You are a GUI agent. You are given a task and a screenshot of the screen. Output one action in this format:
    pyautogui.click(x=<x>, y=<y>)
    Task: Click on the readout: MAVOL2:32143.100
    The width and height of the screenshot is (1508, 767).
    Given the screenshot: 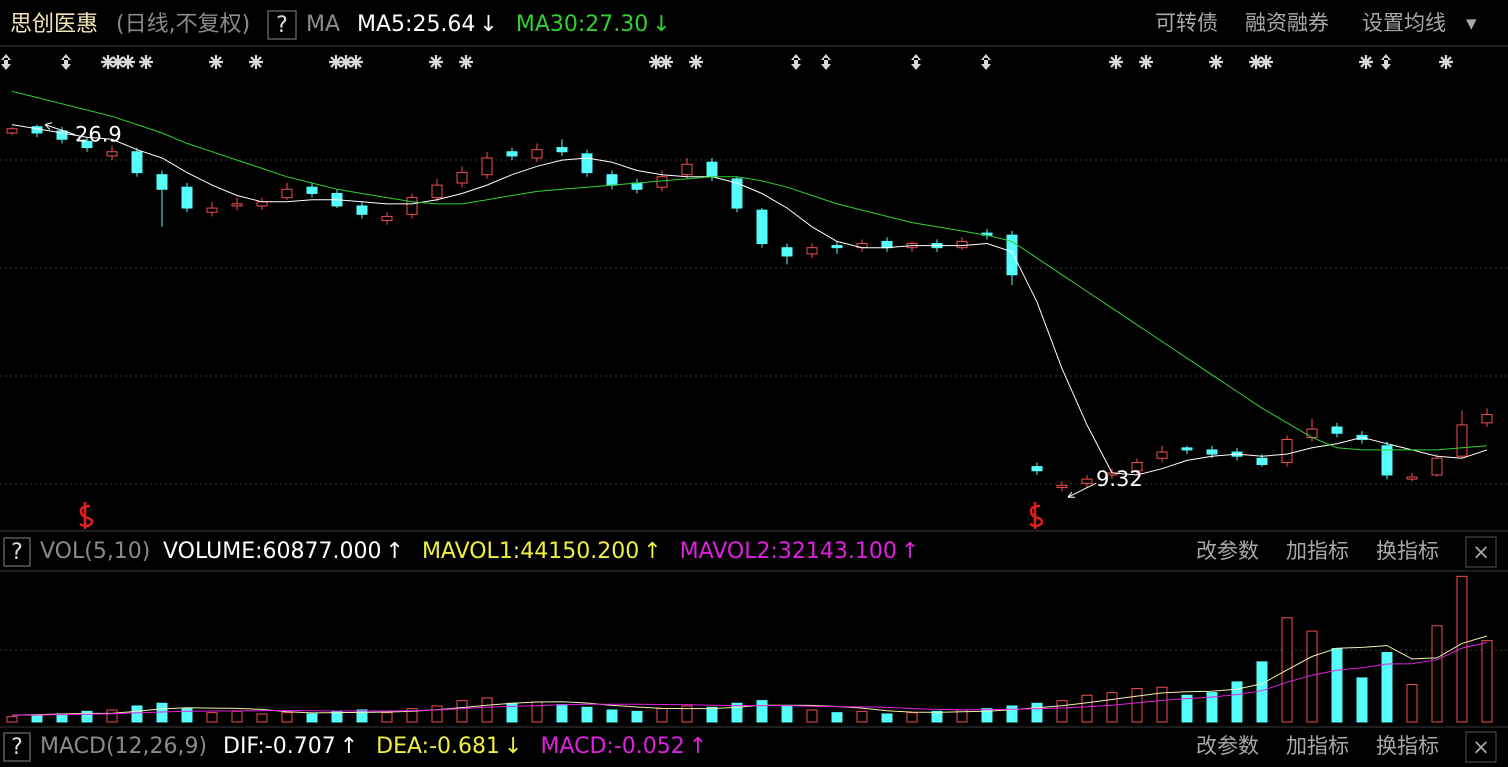 What is the action you would take?
    pyautogui.click(x=788, y=551)
    